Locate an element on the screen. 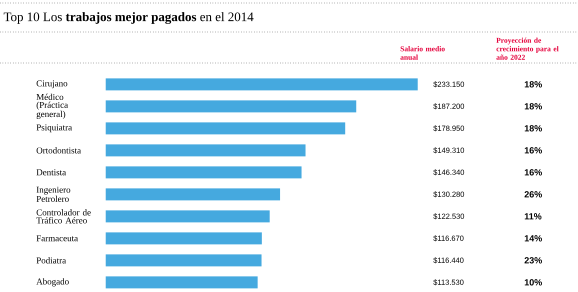  y-tick-label: Psiquiatra is located at coordinates (54, 128).